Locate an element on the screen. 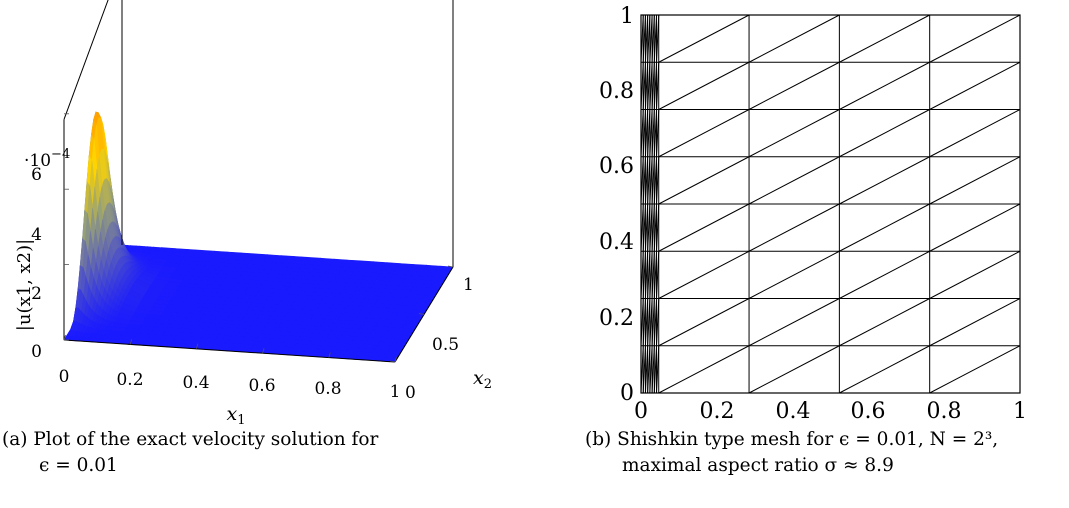 Image resolution: width=1069 pixels, height=508 pixels. x-axis-line is located at coordinates (229, 351).